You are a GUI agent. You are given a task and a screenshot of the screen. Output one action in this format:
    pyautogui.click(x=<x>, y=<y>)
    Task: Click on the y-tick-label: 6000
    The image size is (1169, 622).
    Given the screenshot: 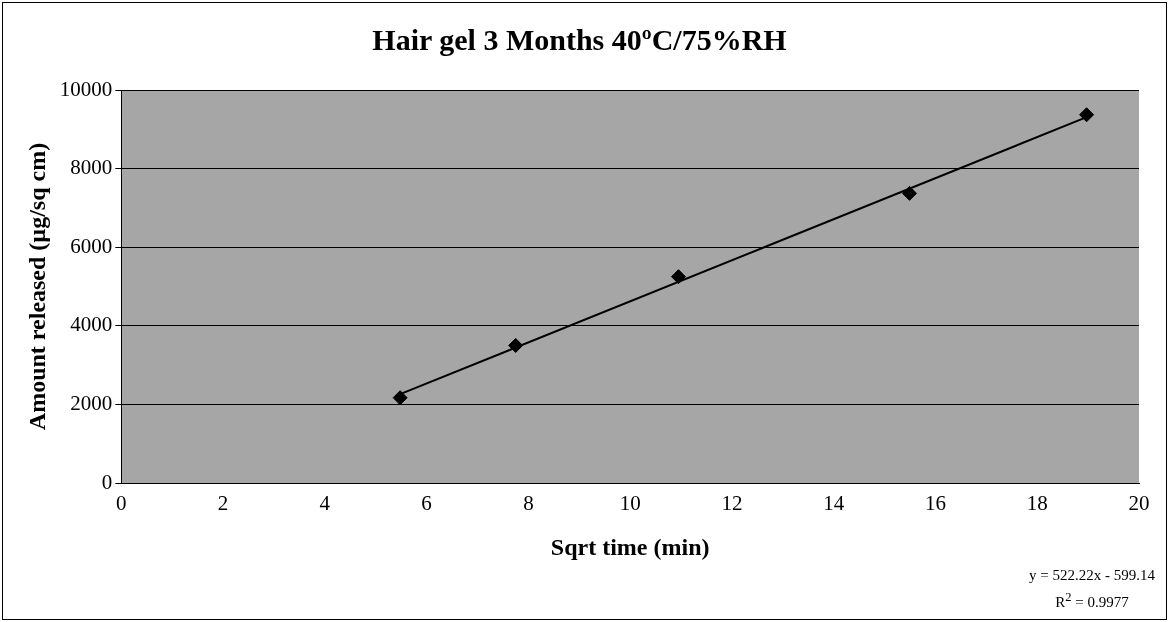 What is the action you would take?
    pyautogui.click(x=91, y=245)
    